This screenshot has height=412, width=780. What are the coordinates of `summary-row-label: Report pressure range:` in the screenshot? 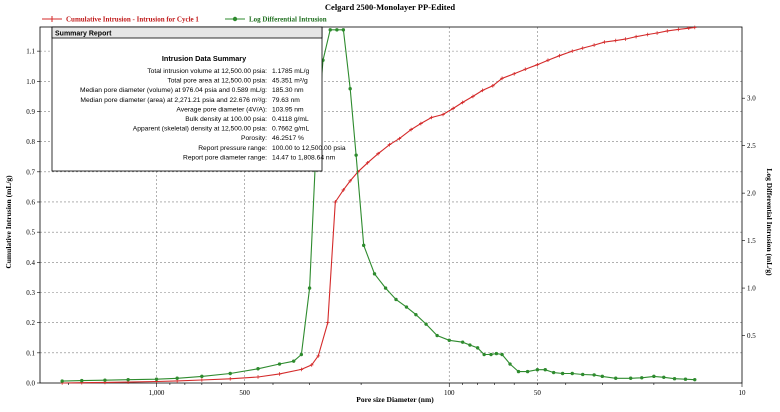 It's located at (232, 148).